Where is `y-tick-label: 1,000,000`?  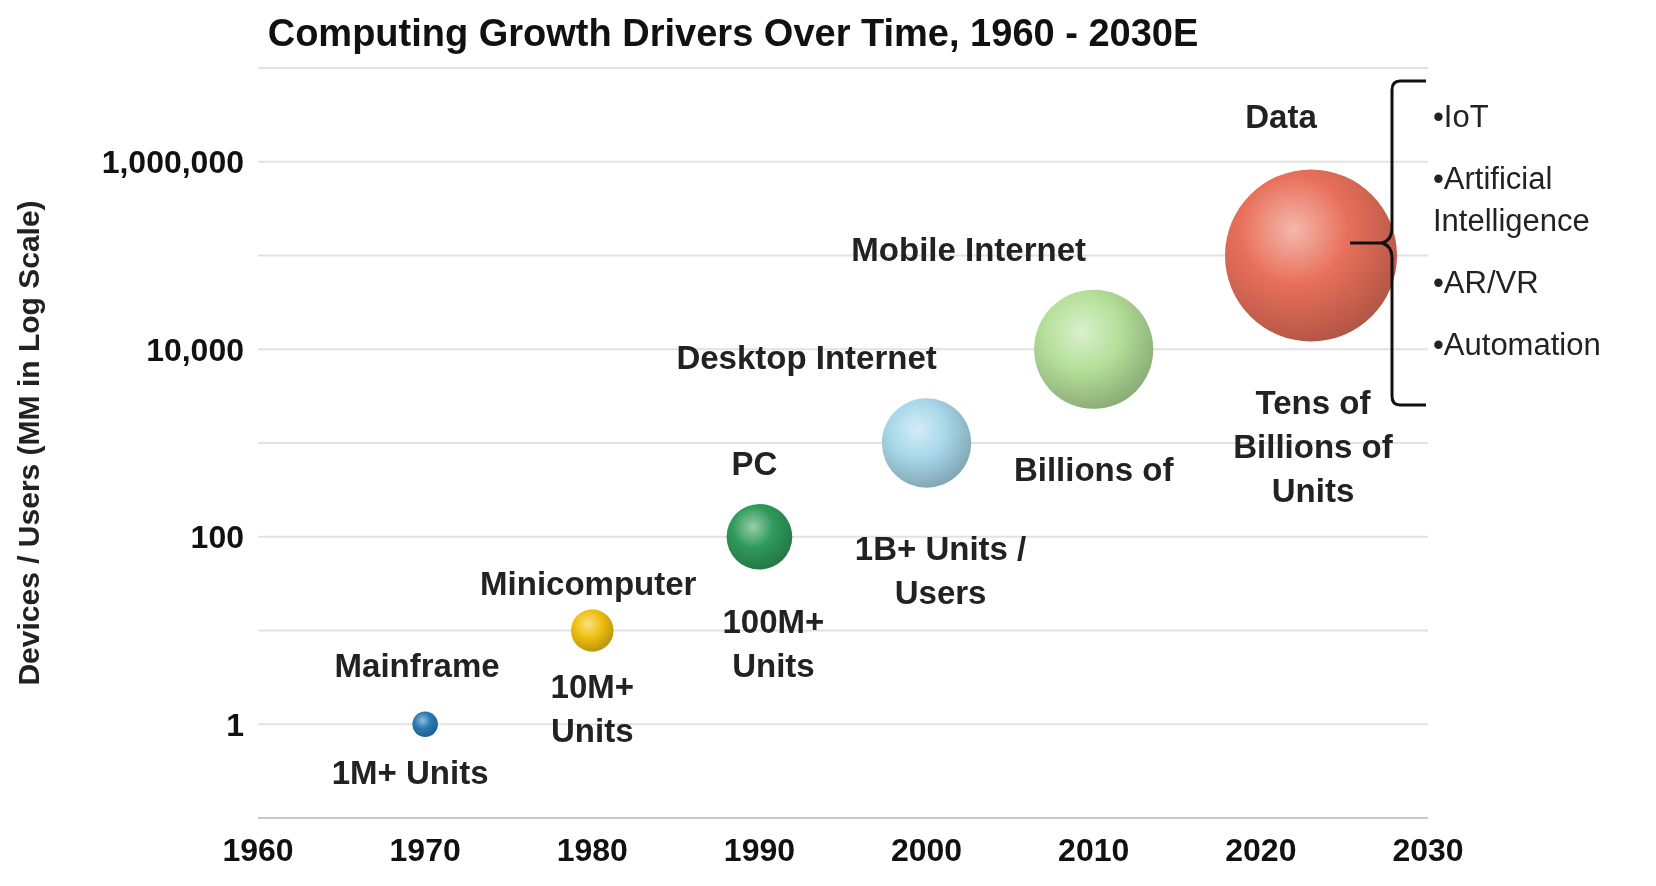
y-tick-label: 1,000,000 is located at coordinates (172, 162).